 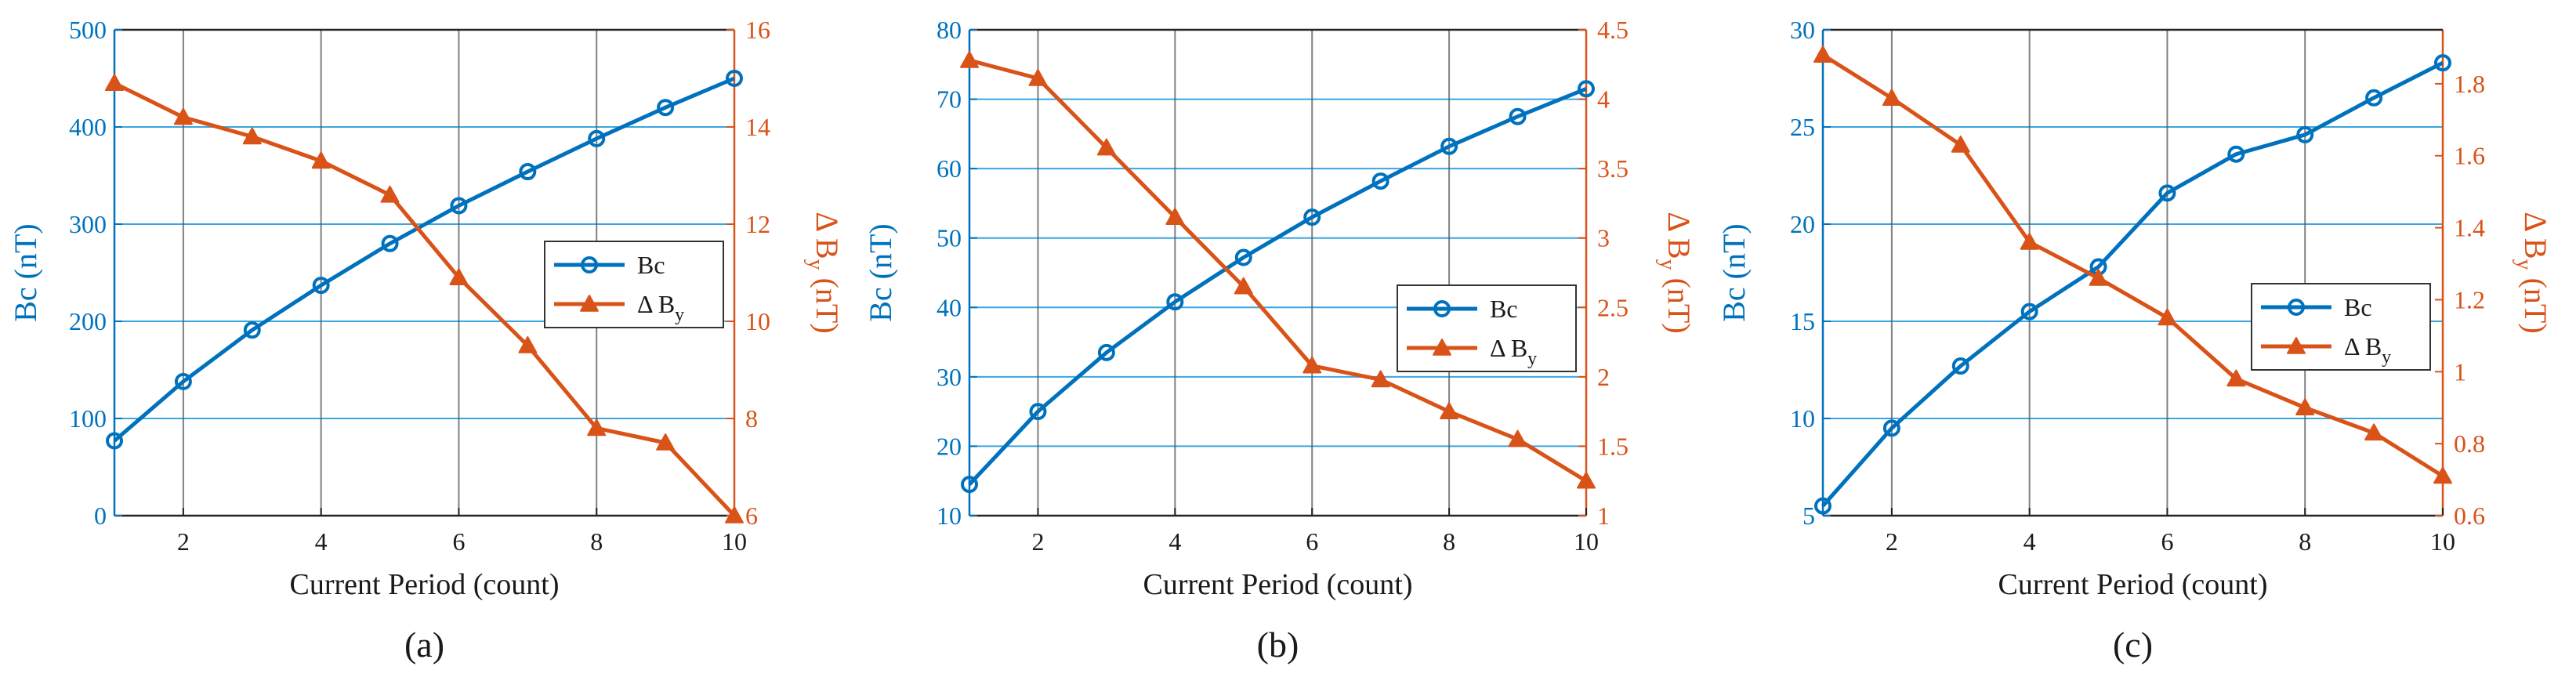 I want to click on y-tick-label-left: 100, so click(x=88, y=418).